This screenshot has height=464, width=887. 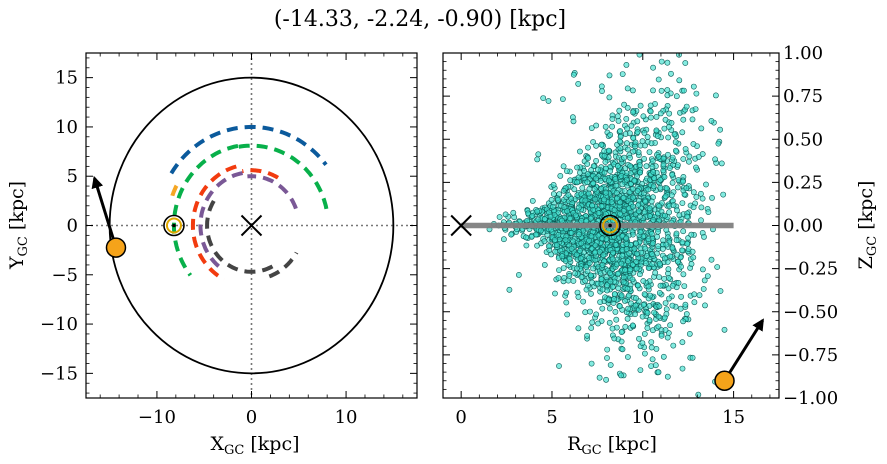 I want to click on left-y-tick-label: 0, so click(x=72, y=226).